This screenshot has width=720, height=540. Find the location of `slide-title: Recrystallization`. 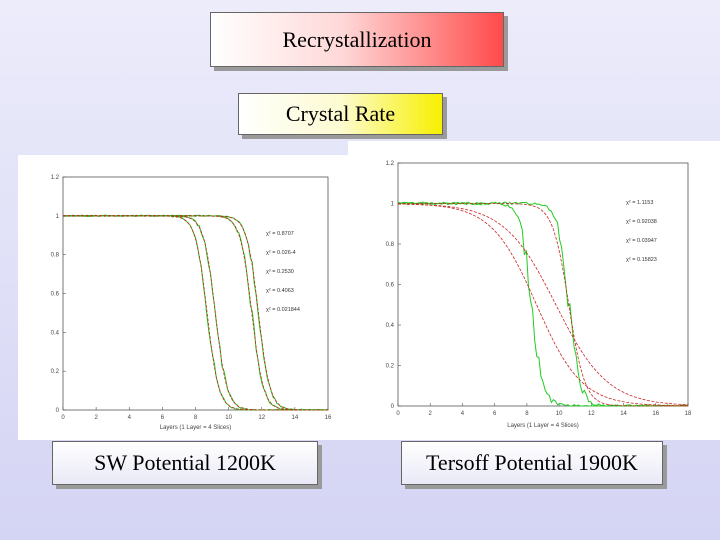

slide-title: Recrystallization is located at coordinates (357, 39).